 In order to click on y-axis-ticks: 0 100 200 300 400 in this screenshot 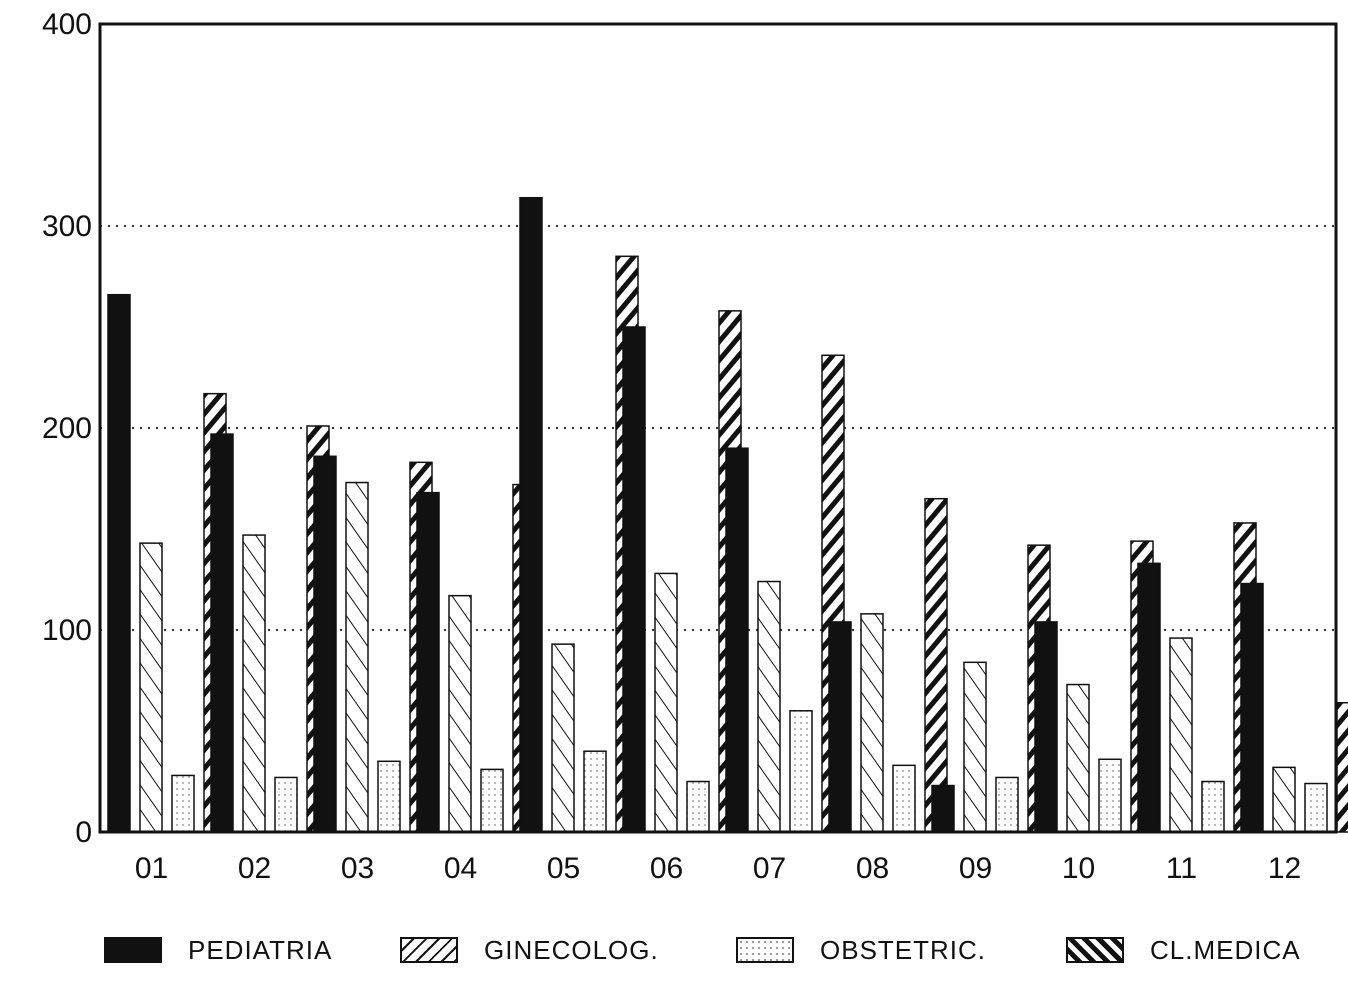, I will do `click(67, 428)`.